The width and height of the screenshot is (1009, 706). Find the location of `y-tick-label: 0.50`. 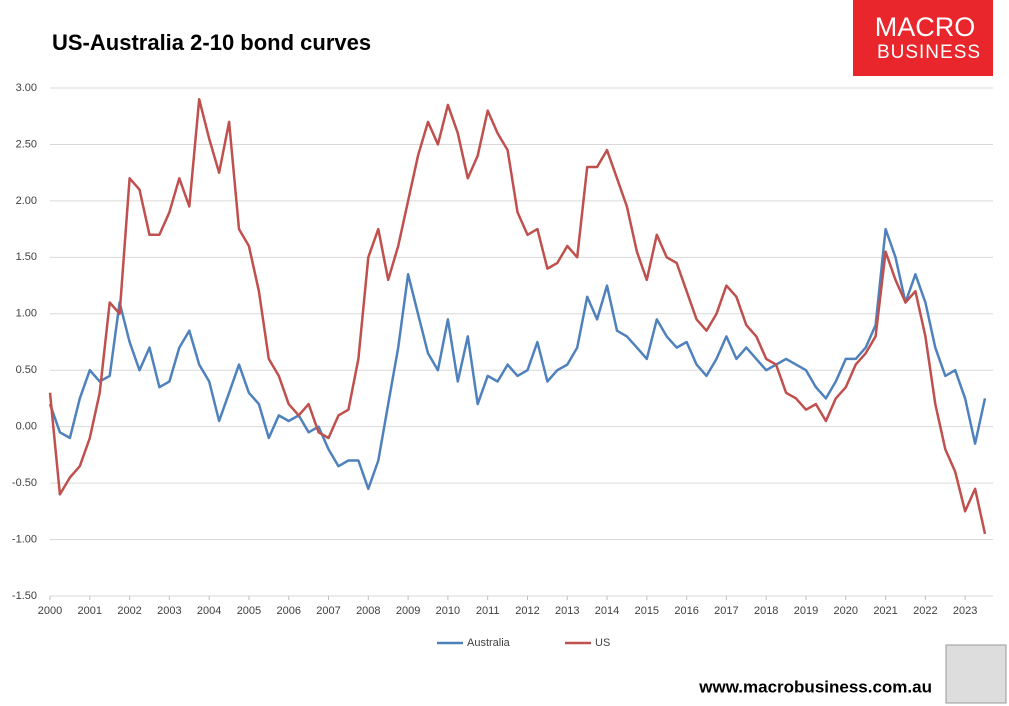

y-tick-label: 0.50 is located at coordinates (26, 370).